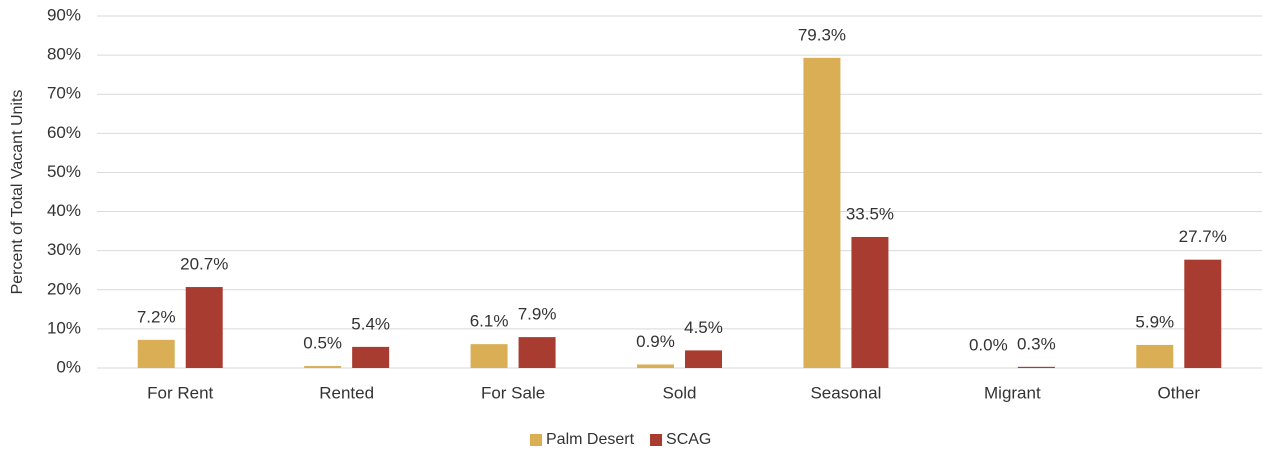 The height and width of the screenshot is (453, 1262). I want to click on x-tick-label: Seasonal, so click(845, 392).